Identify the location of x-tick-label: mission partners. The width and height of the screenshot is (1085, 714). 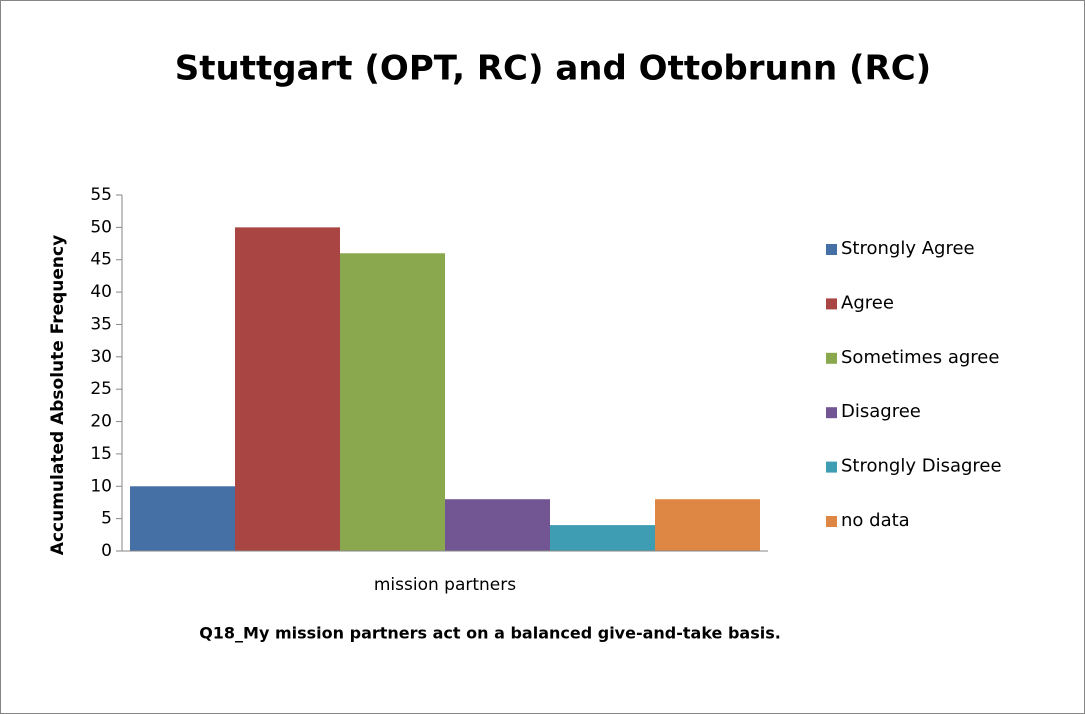
(445, 585).